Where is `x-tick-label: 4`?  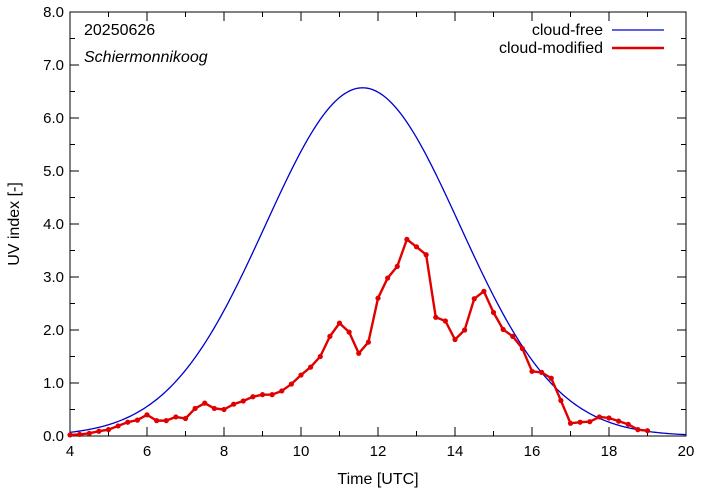 x-tick-label: 4 is located at coordinates (70, 451).